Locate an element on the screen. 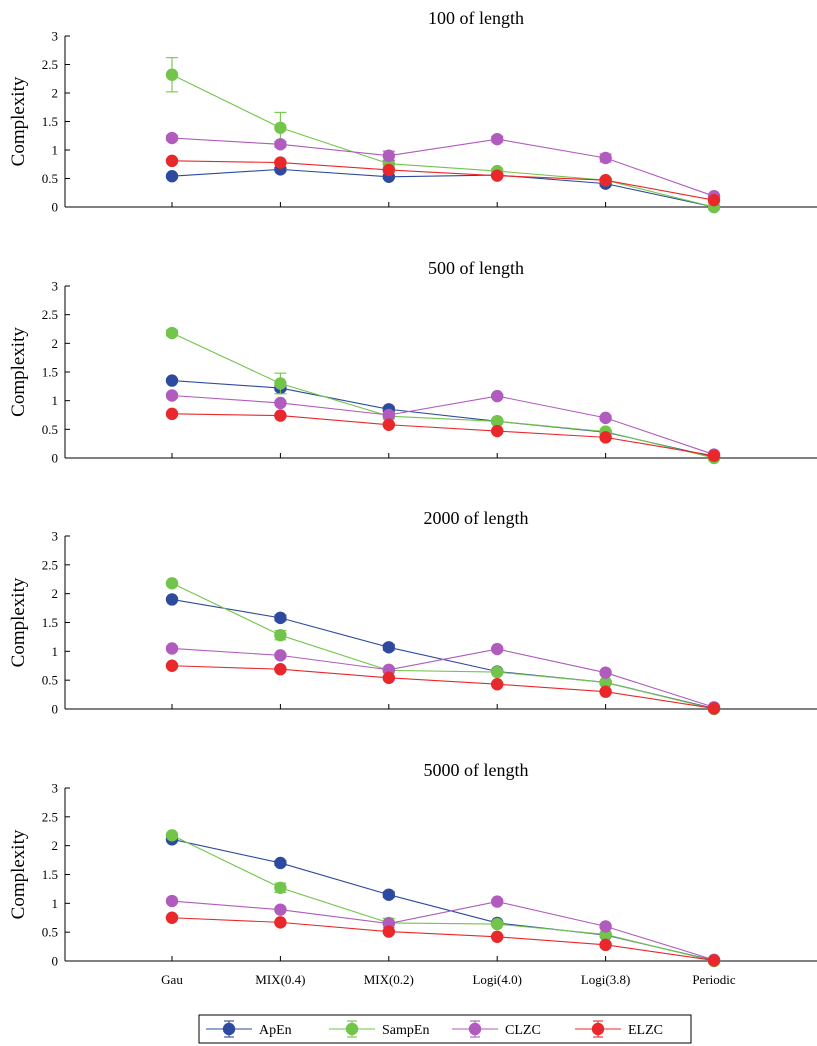 The image size is (817, 1046). legend: ApEn SampEn CLZC ELZC is located at coordinates (445, 1029).